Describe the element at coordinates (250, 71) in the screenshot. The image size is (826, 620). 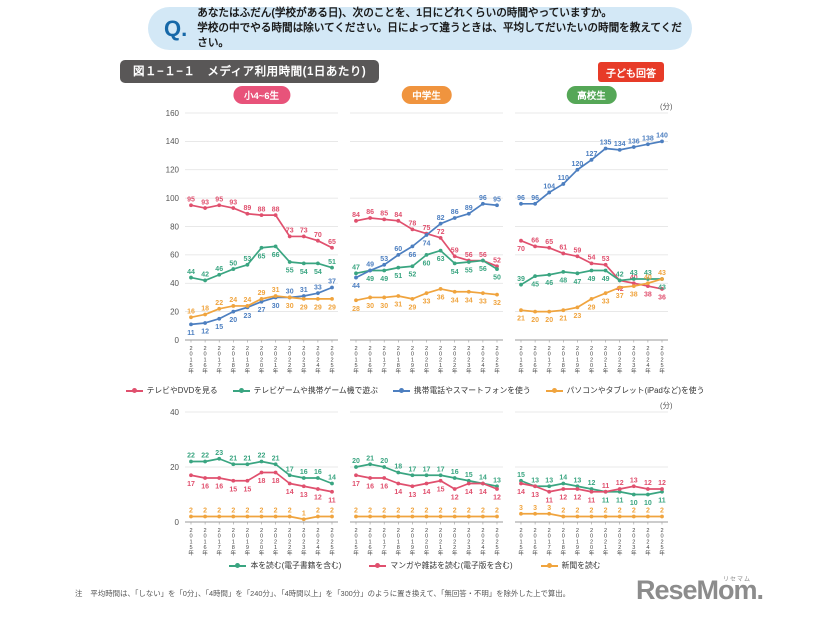
I see `figure-title: 図１−１−１ メディア利用時間(1日あたり)` at that location.